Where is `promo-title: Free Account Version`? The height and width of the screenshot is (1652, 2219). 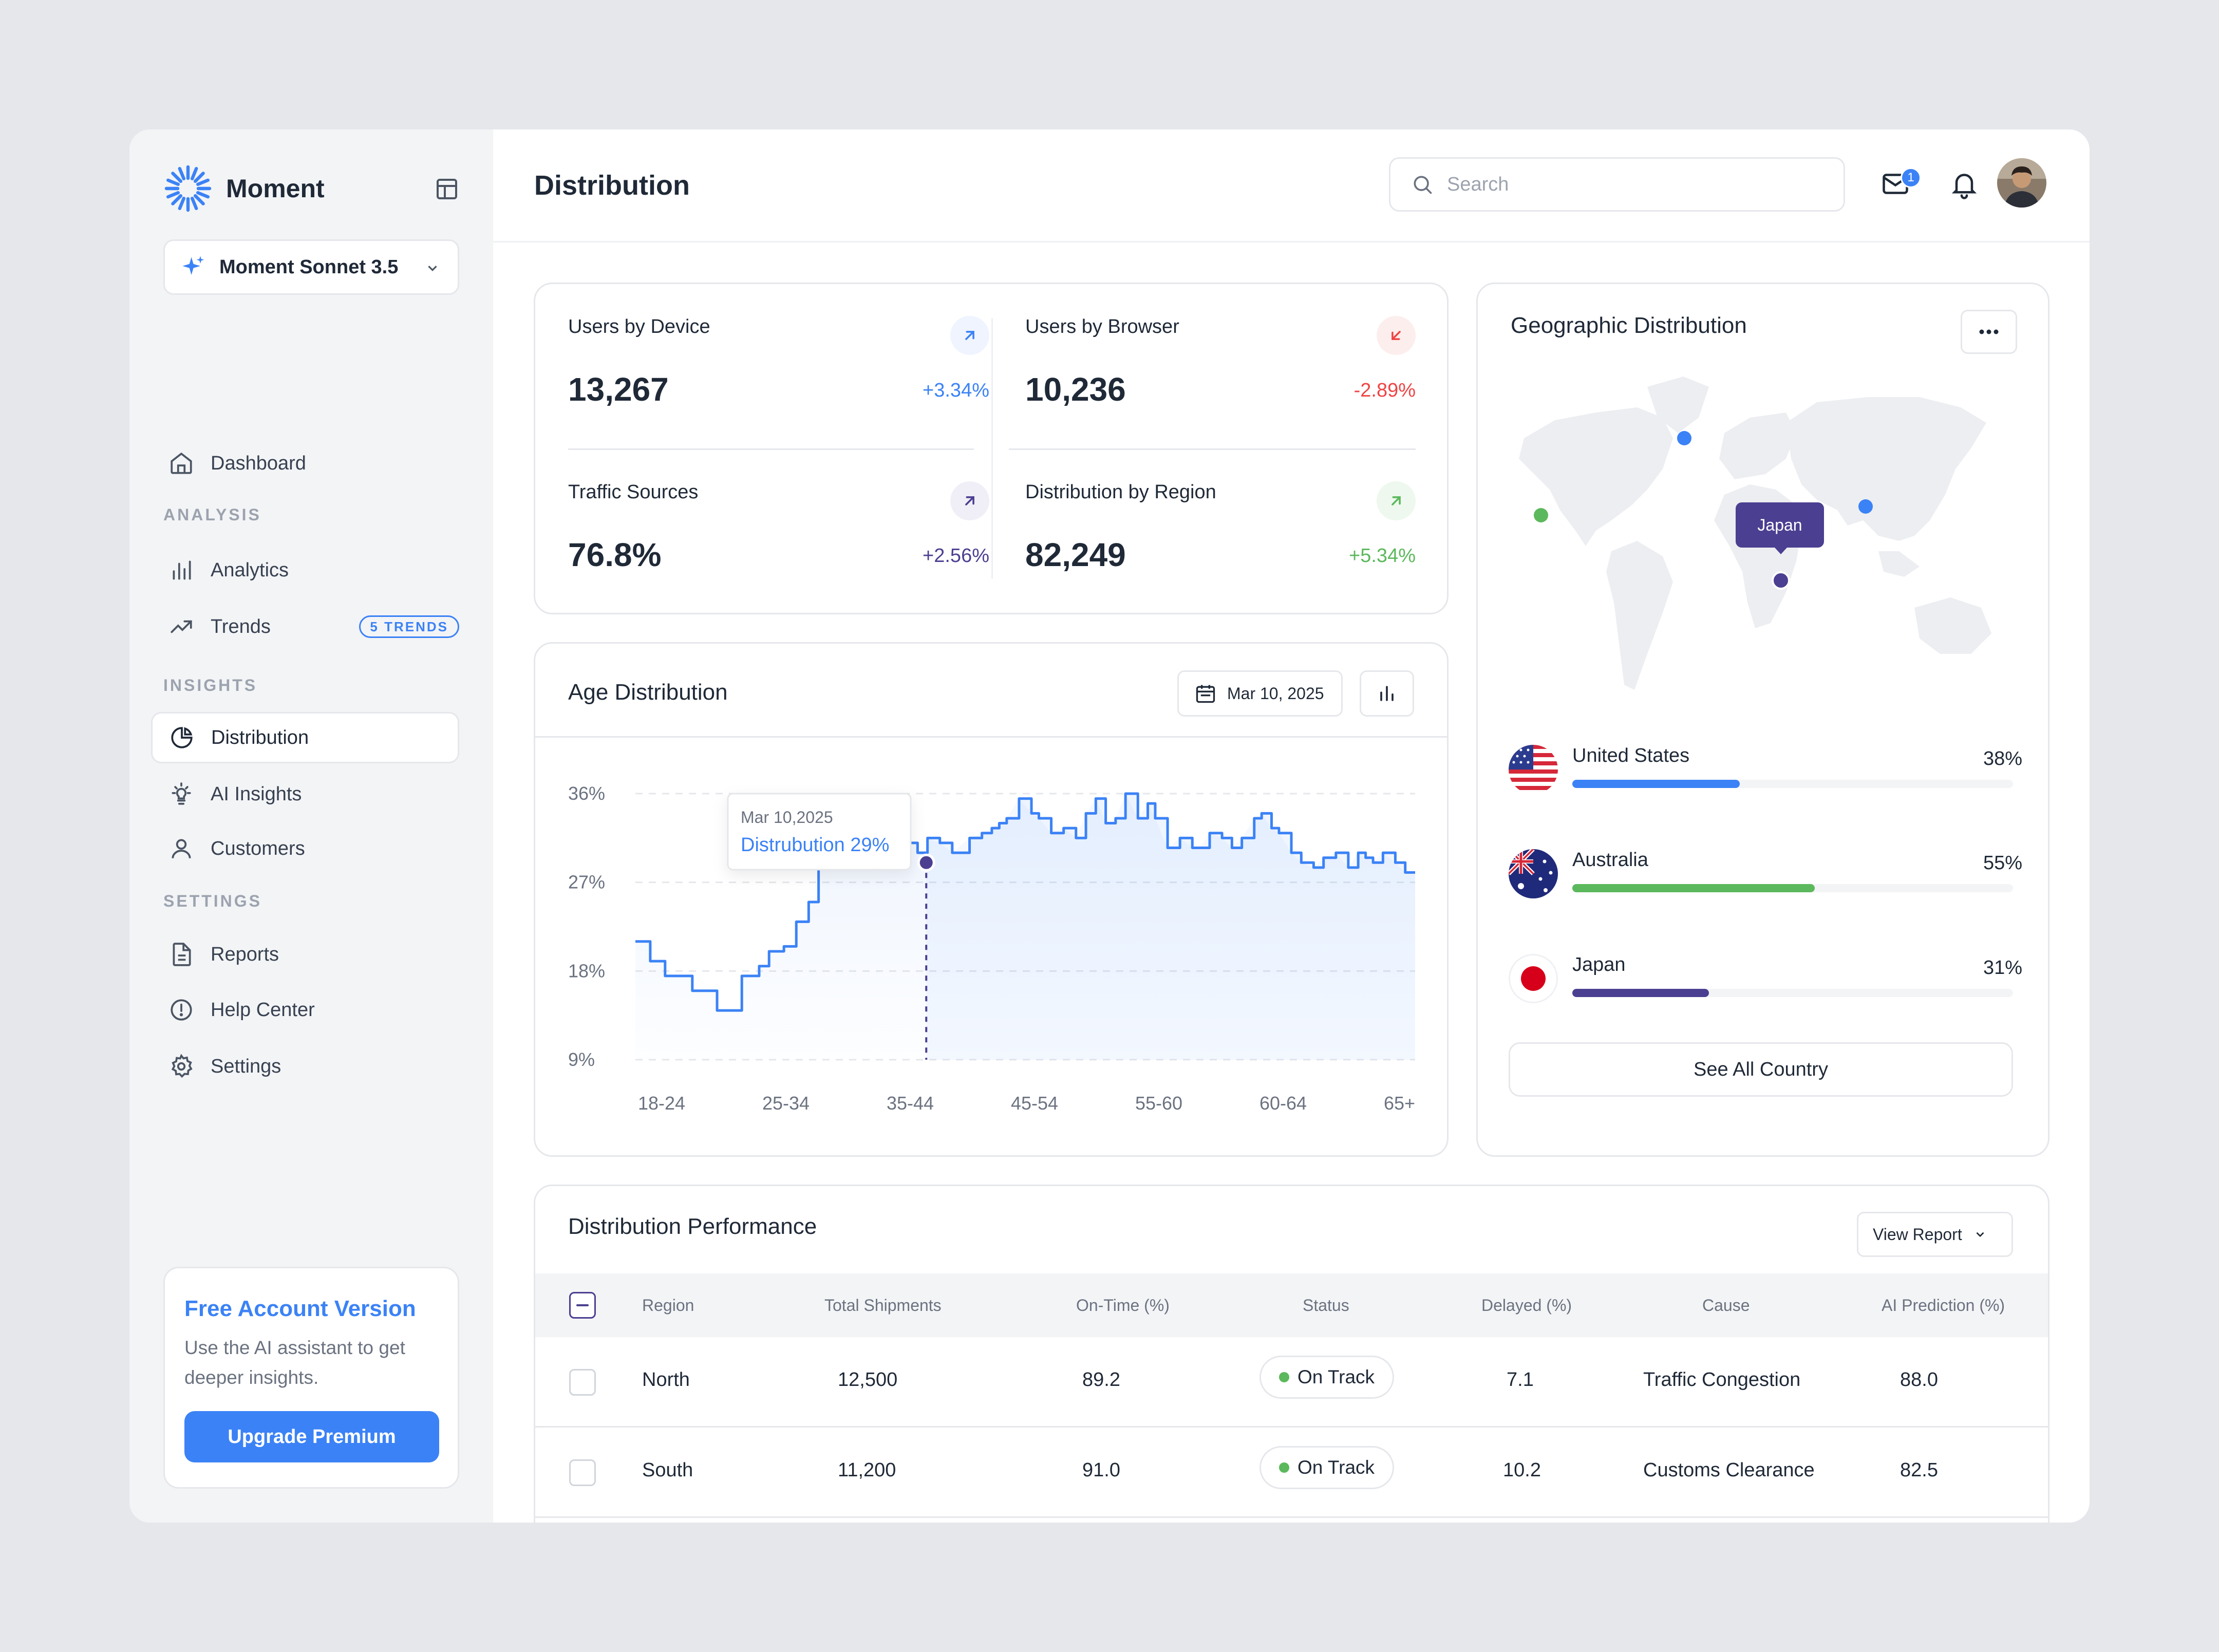 promo-title: Free Account Version is located at coordinates (300, 1309).